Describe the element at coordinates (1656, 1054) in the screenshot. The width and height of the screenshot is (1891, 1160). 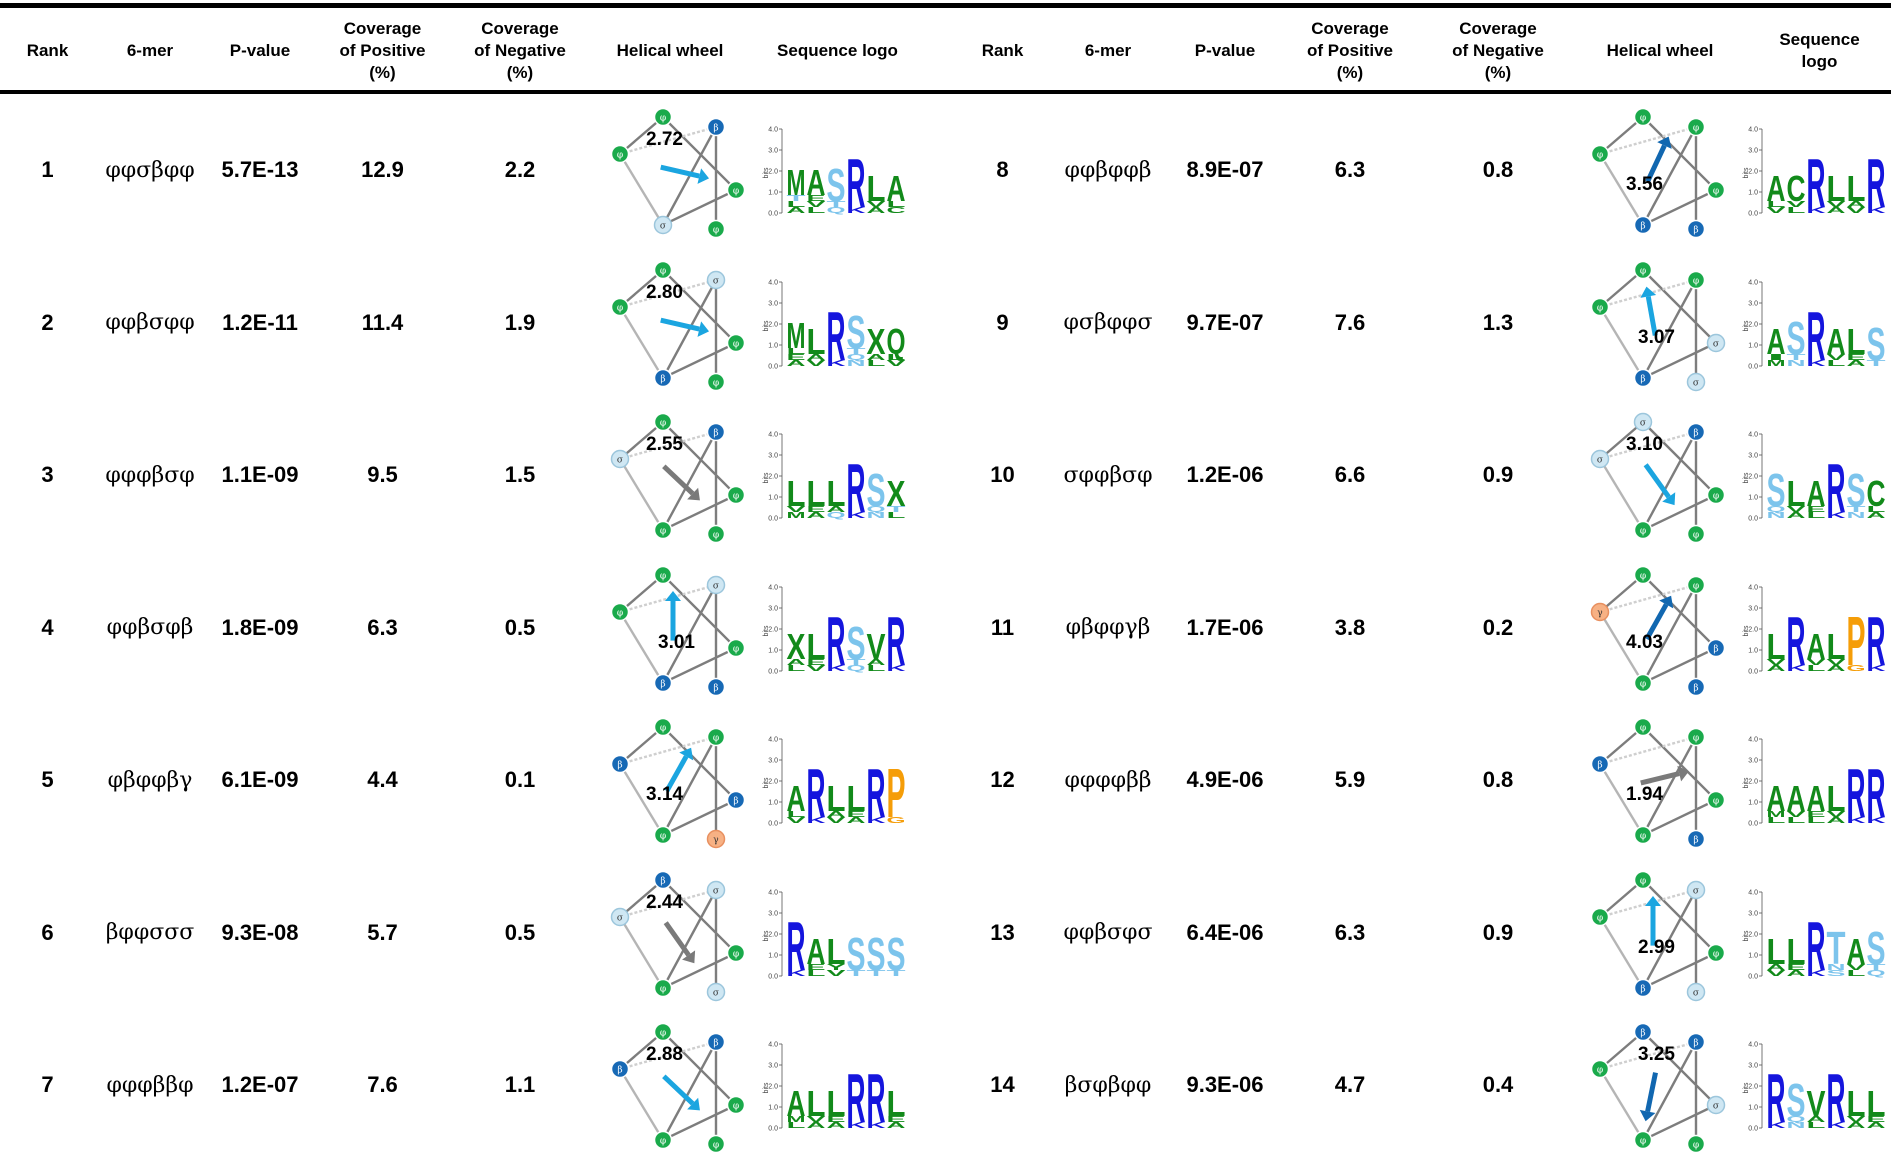
I see `moment-value: 3.25` at that location.